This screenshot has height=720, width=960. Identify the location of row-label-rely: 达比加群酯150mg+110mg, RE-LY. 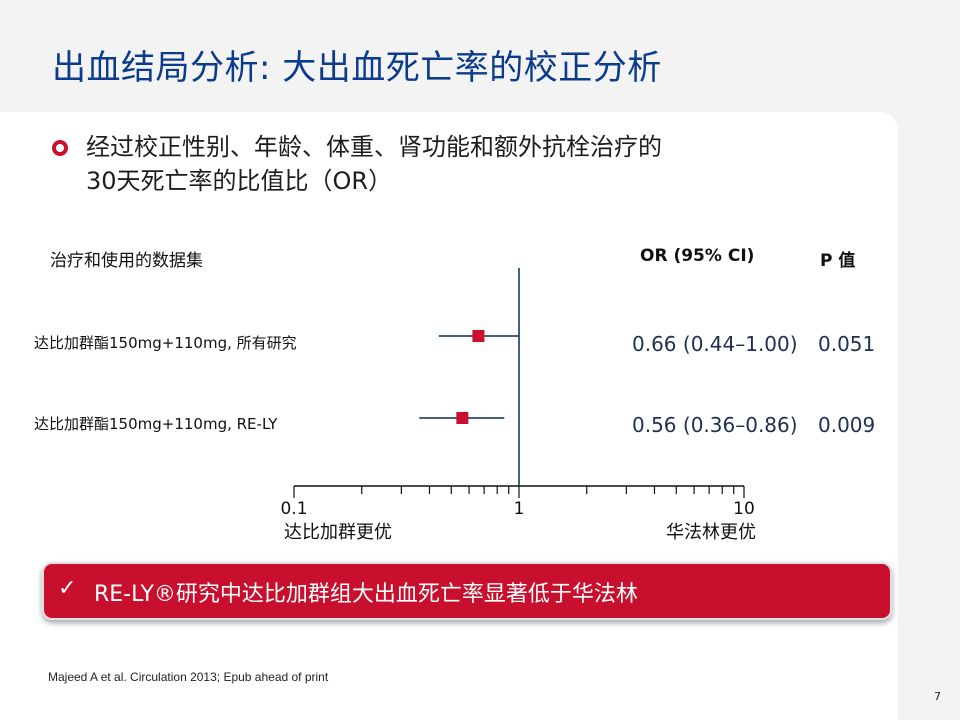
(156, 424).